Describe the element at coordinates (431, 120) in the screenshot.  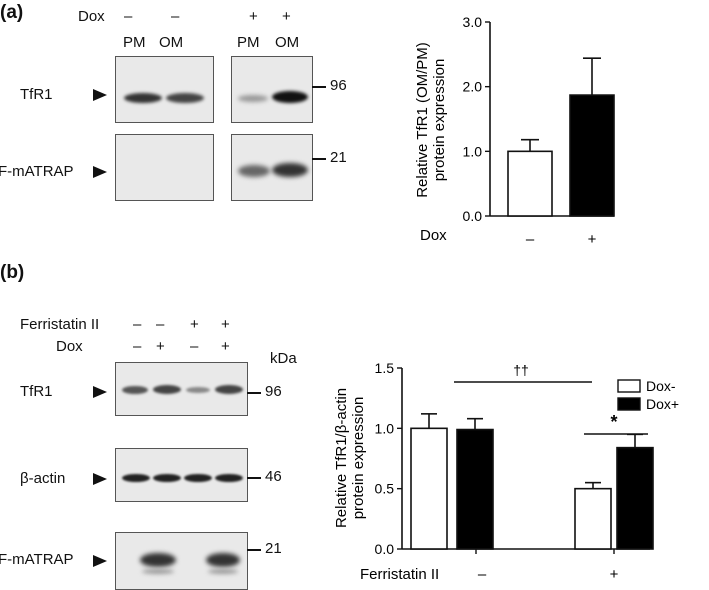
I see `y-axis-label: Relative TfR1 (OM/PM)protein expression` at that location.